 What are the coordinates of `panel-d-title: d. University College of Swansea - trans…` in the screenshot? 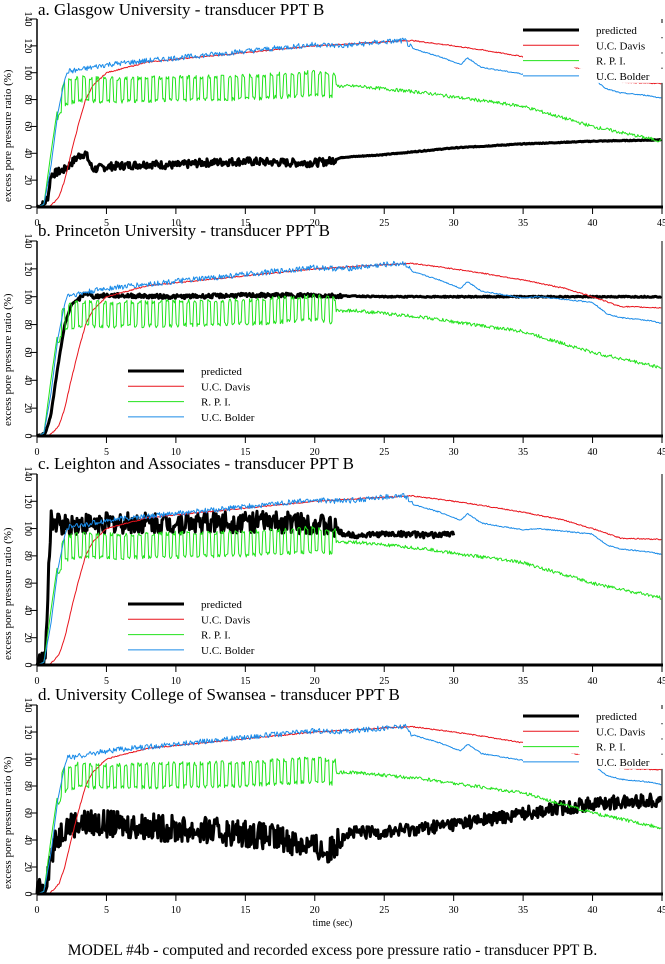 It's located at (219, 694).